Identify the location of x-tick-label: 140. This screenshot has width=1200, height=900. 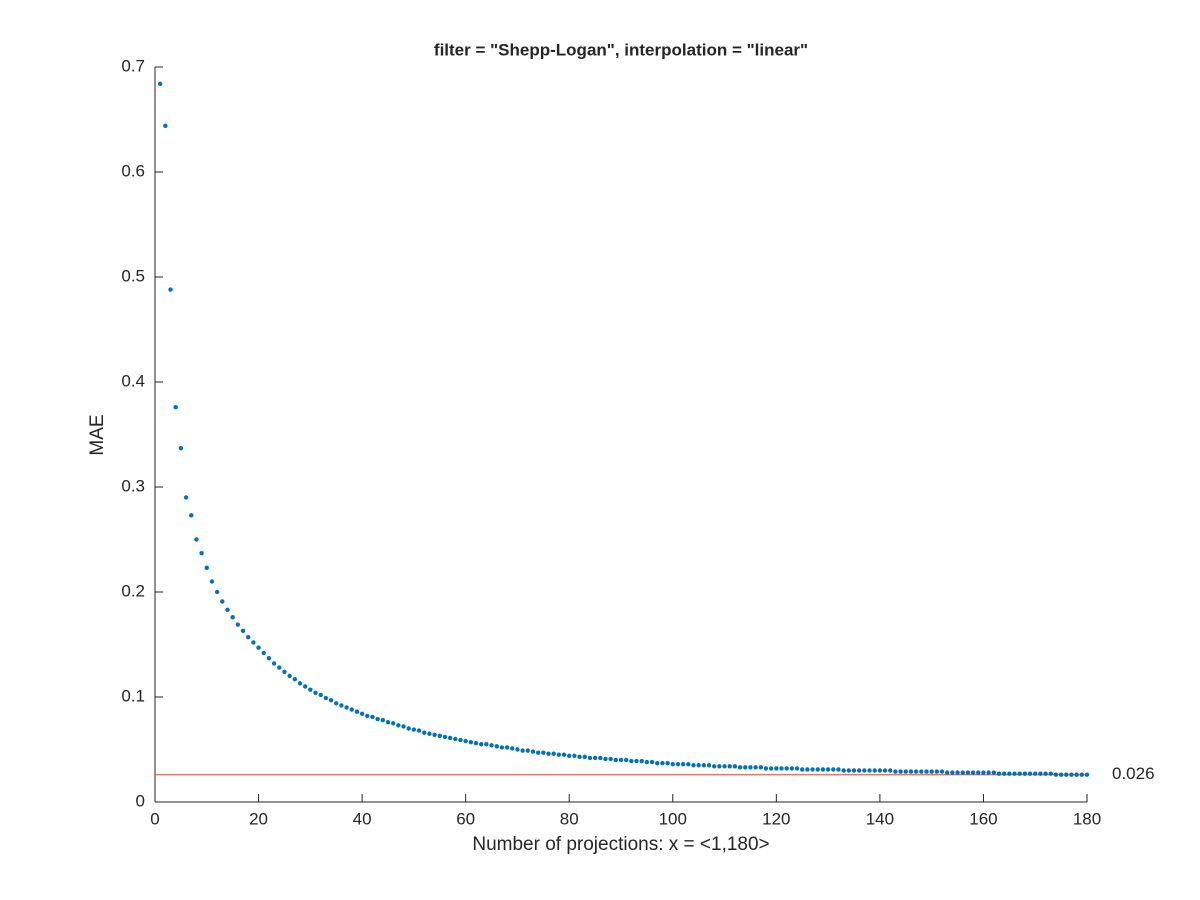
(880, 818).